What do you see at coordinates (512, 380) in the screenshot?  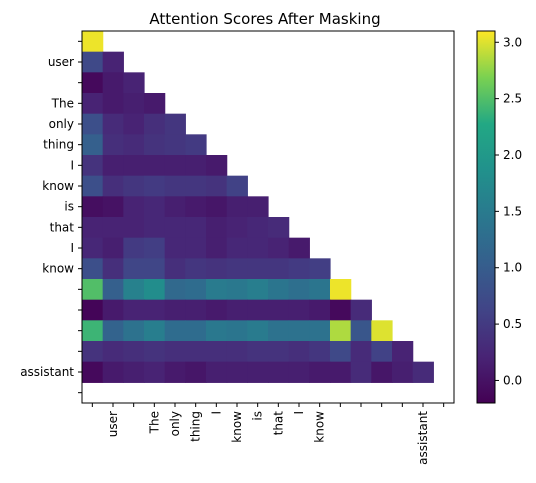 I see `colorbar-tick-label-0: 0.0` at bounding box center [512, 380].